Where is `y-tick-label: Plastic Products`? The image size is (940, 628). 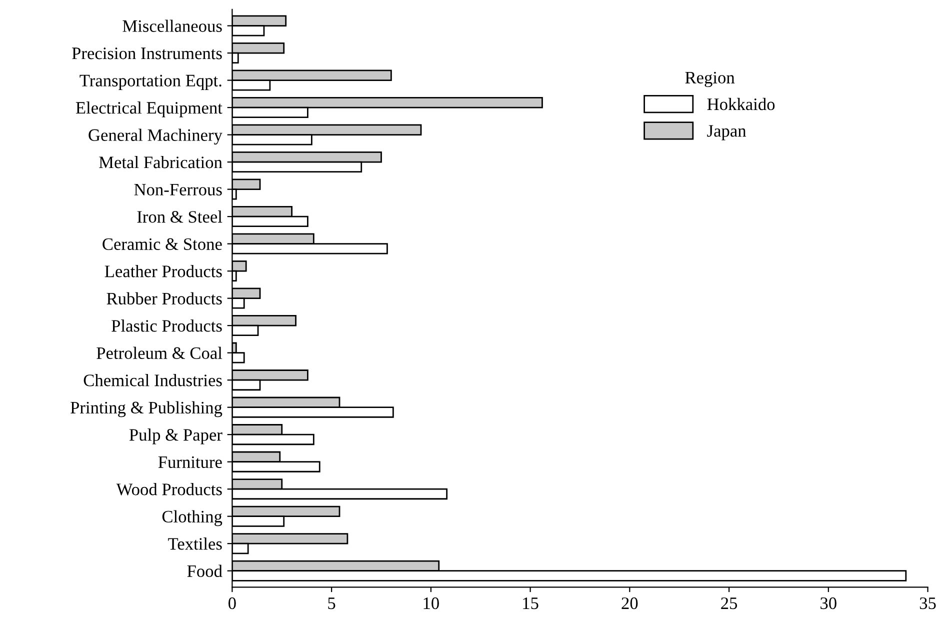
y-tick-label: Plastic Products is located at coordinates (167, 326).